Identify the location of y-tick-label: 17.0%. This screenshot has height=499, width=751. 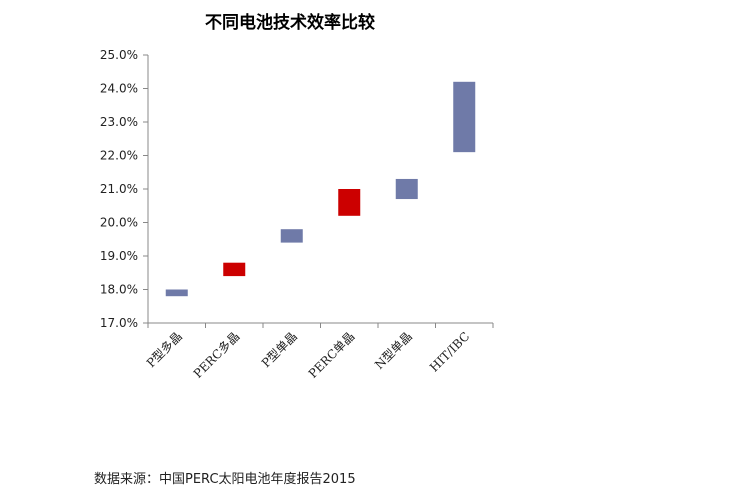
(119, 323).